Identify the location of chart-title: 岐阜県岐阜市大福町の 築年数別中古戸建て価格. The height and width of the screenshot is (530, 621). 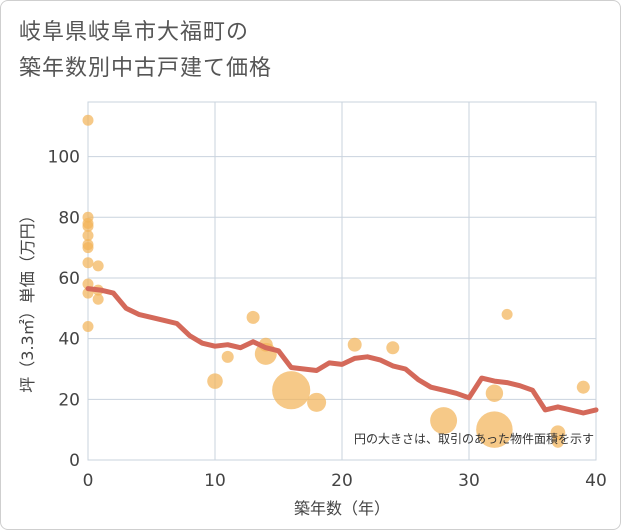
(299, 51).